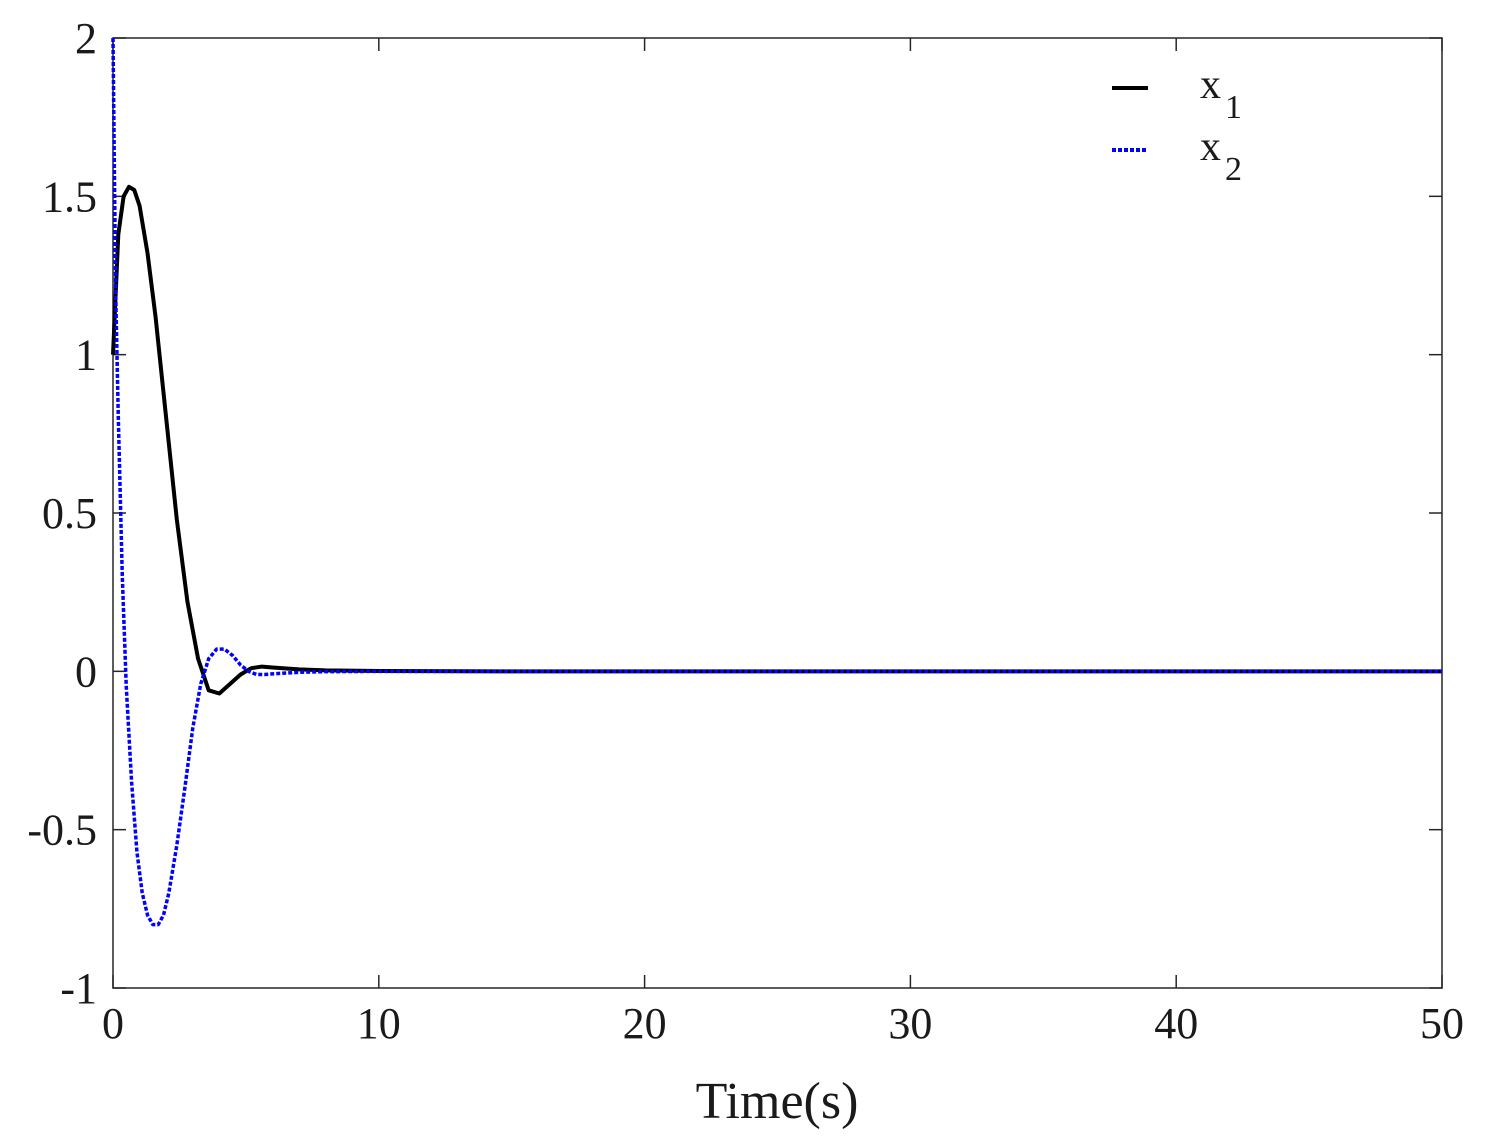 Image resolution: width=1485 pixels, height=1146 pixels. What do you see at coordinates (62, 830) in the screenshot?
I see `y-tick-label: -0.5` at bounding box center [62, 830].